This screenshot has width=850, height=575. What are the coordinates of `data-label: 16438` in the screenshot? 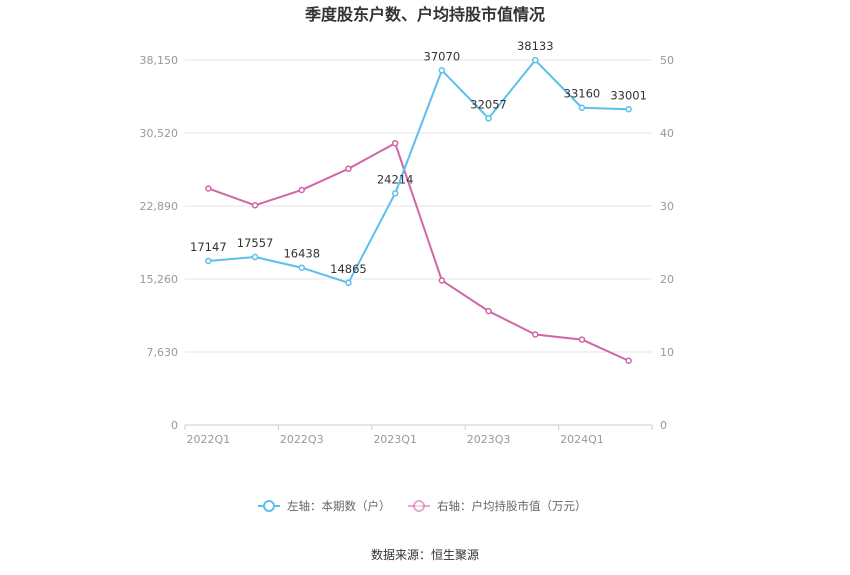 It's located at (301, 254).